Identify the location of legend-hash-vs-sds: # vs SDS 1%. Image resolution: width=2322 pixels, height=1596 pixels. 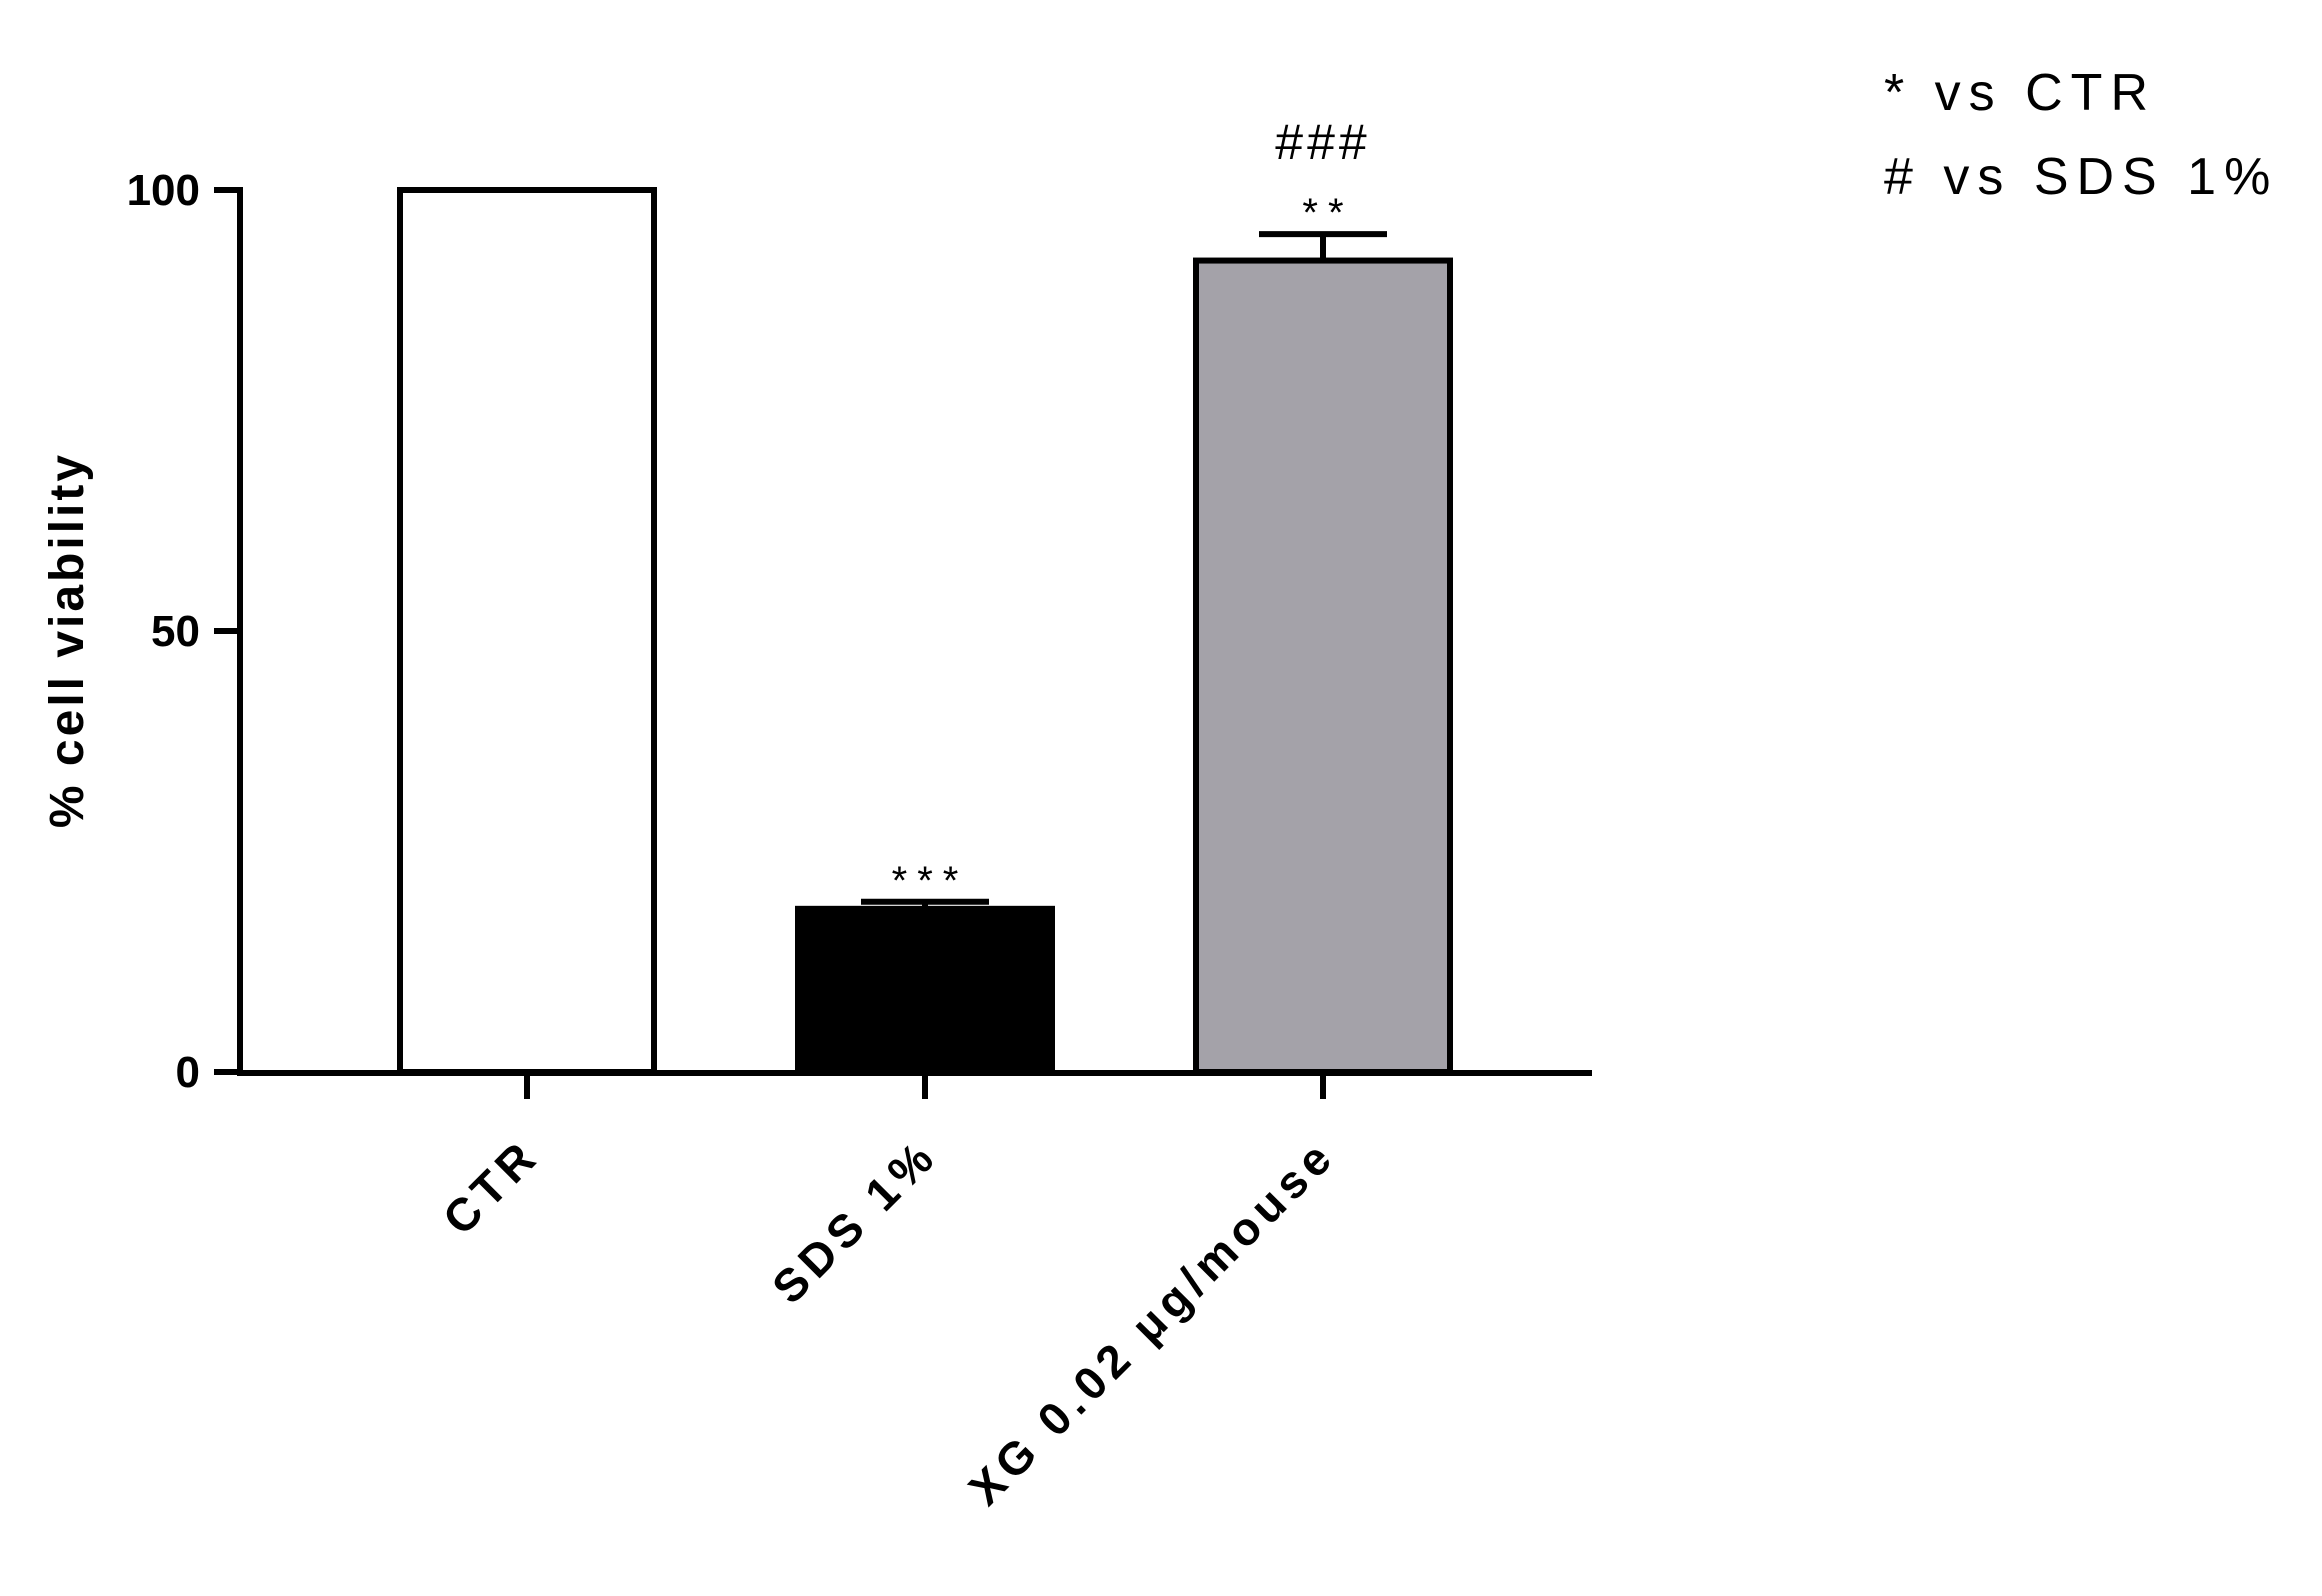
(2081, 177).